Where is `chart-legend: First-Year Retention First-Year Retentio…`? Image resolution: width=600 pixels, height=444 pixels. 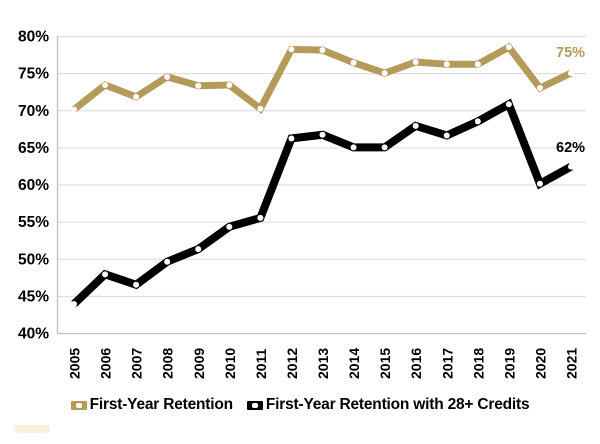 chart-legend: First-Year Retention First-Year Retentio… is located at coordinates (300, 405).